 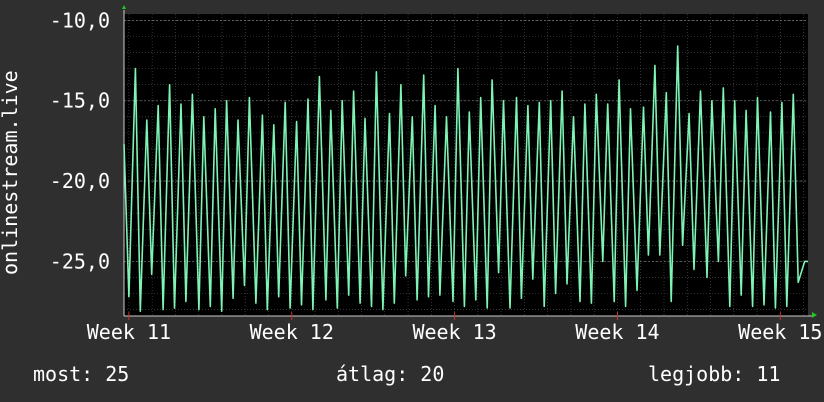 I want to click on x-tick-label: Week 14, so click(x=617, y=332).